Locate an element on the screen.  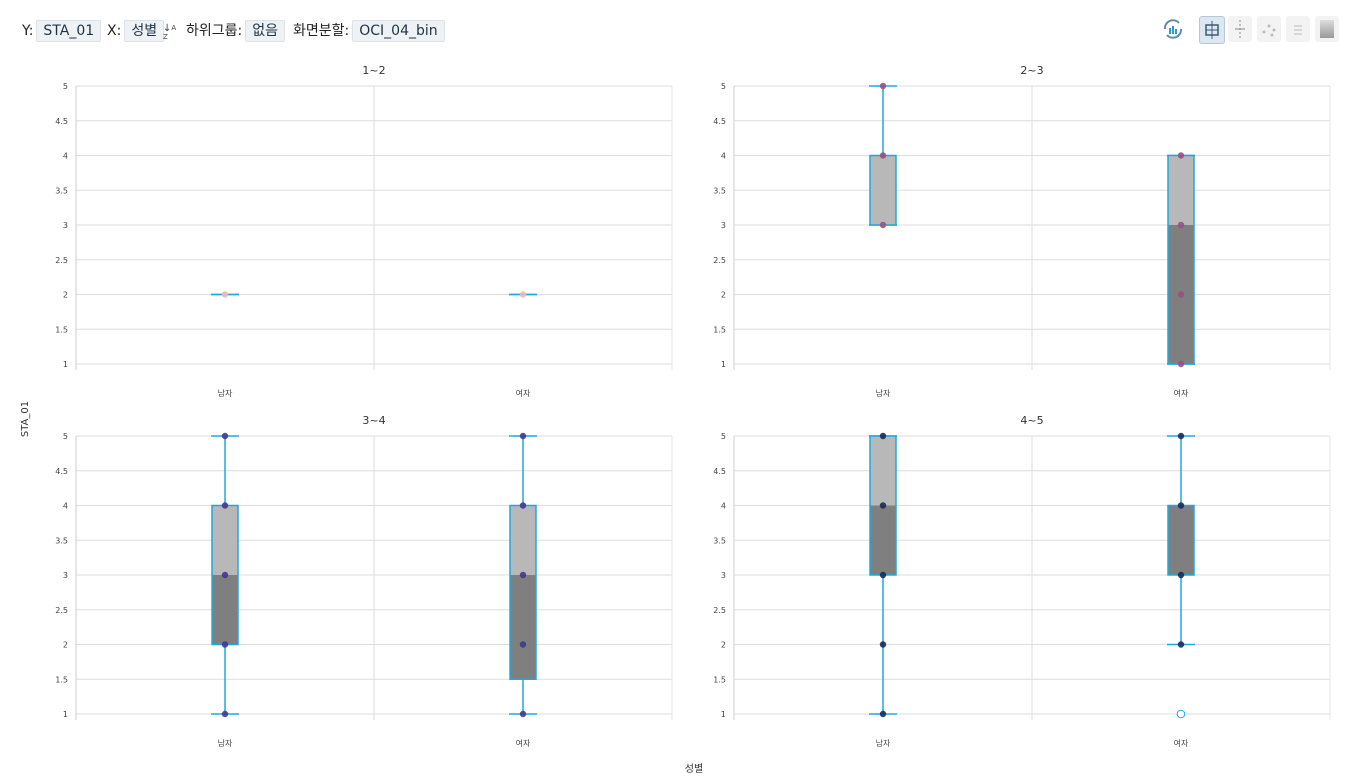
panel-title: 1~2 is located at coordinates (373, 70).